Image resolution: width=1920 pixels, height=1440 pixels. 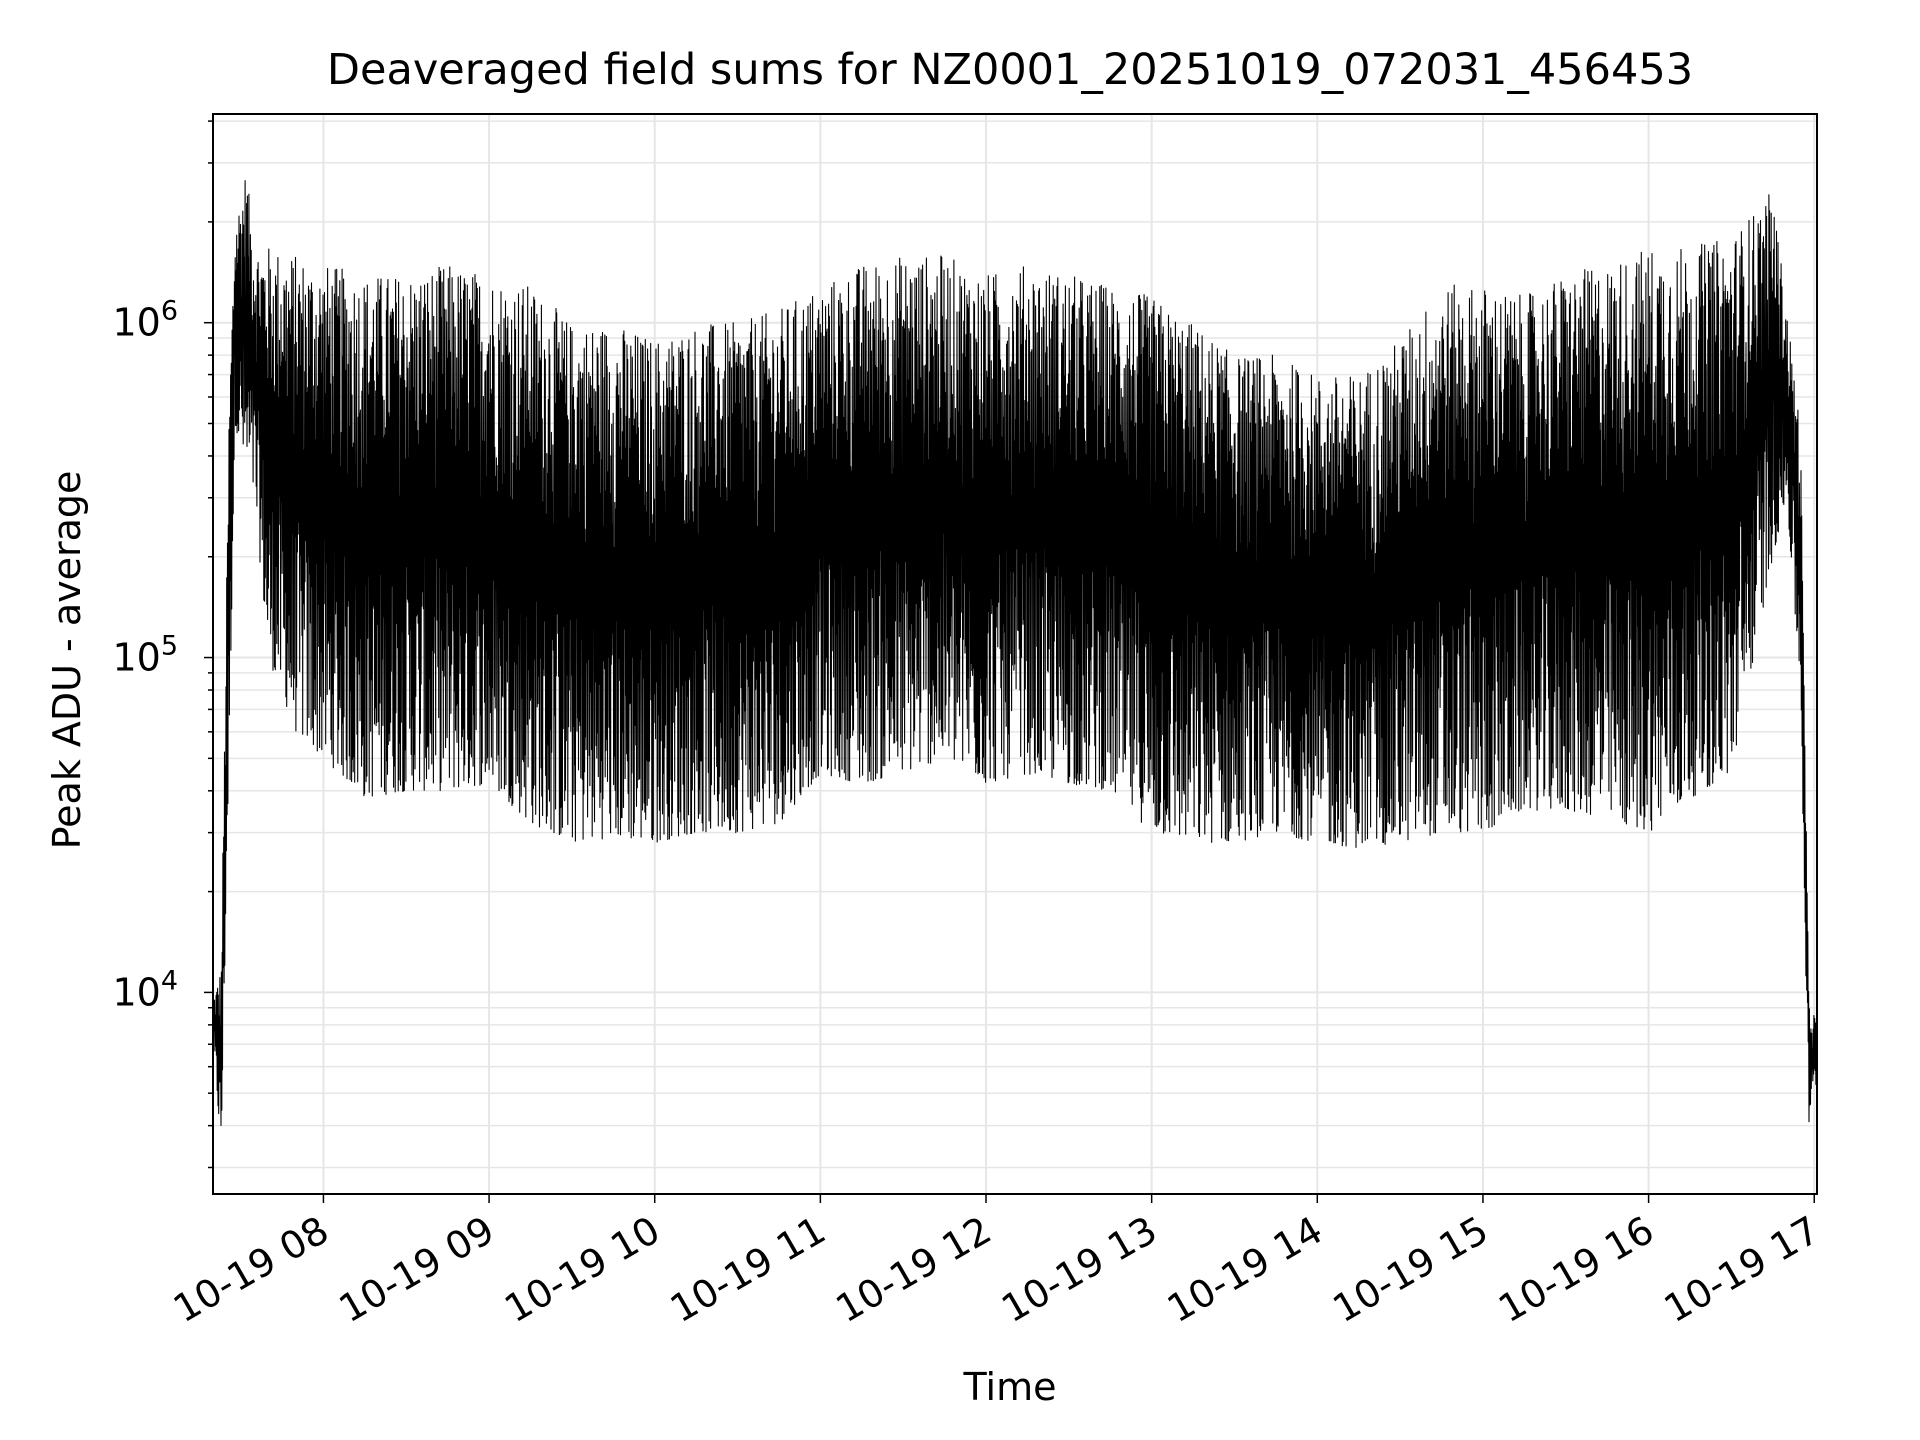 I want to click on y-tick-label: 106, so click(x=145, y=320).